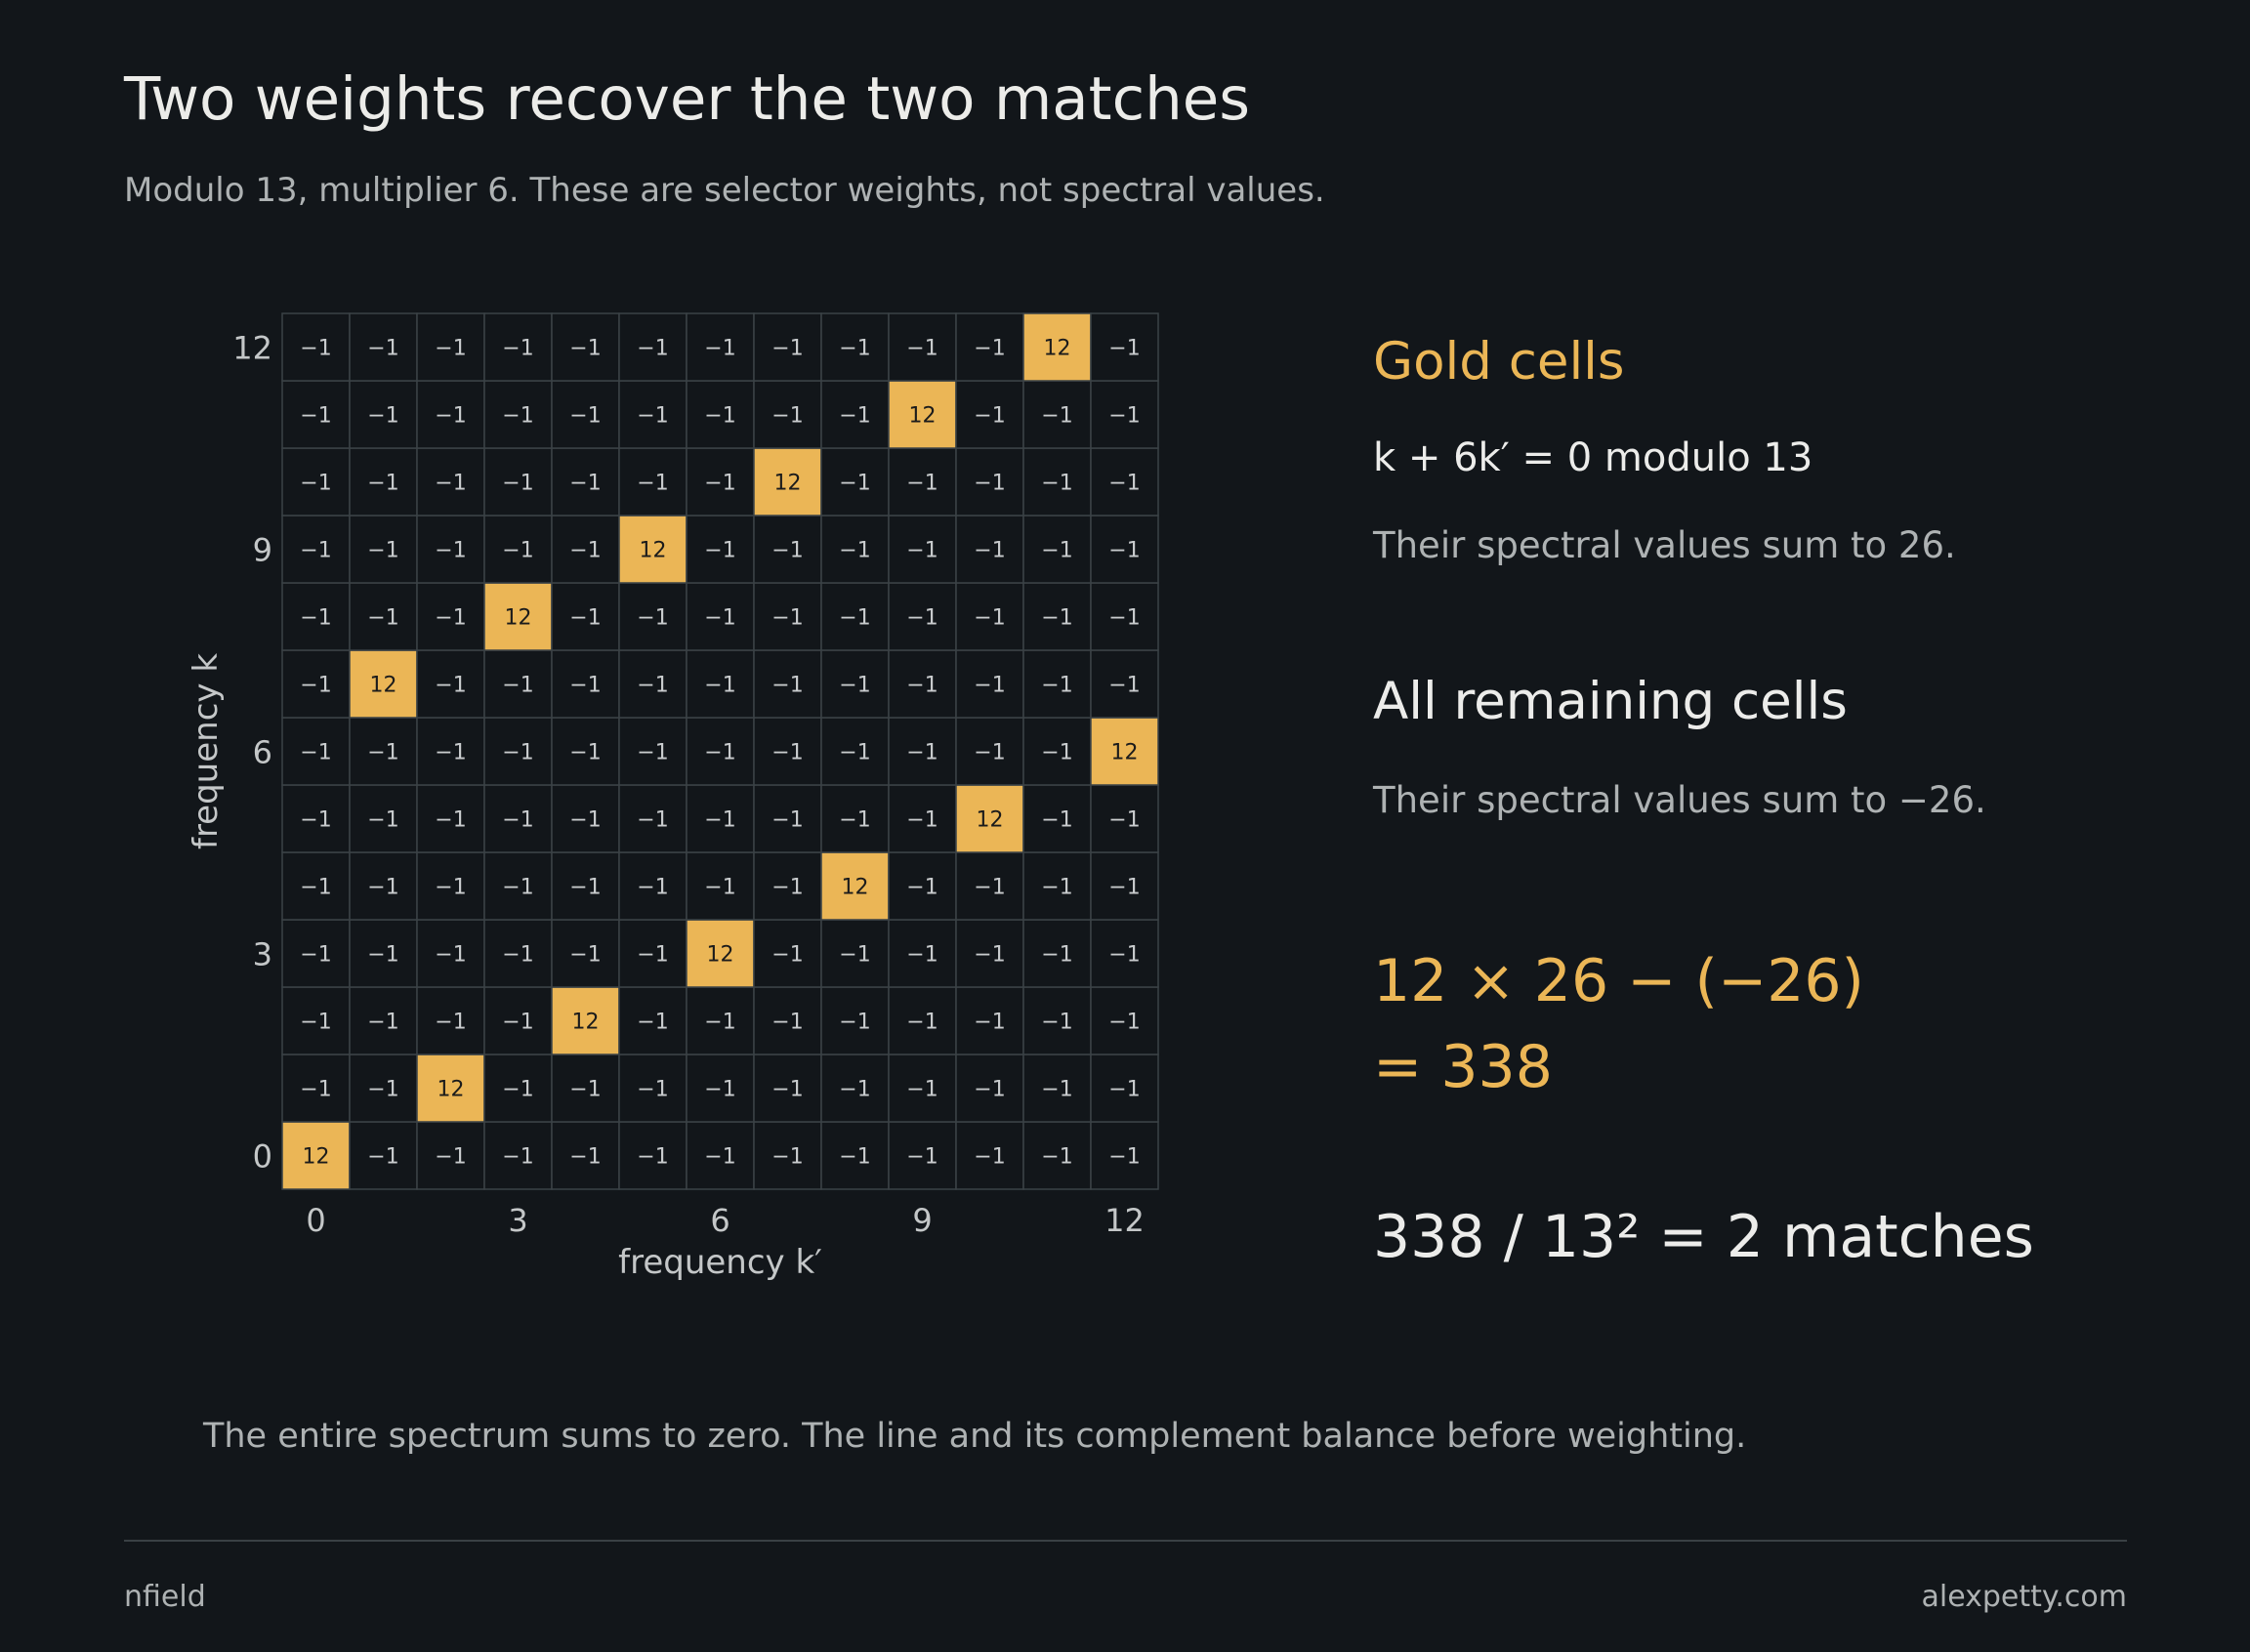  I want to click on match-count-result: 338 / 13² = 2 matches, so click(1703, 1237).